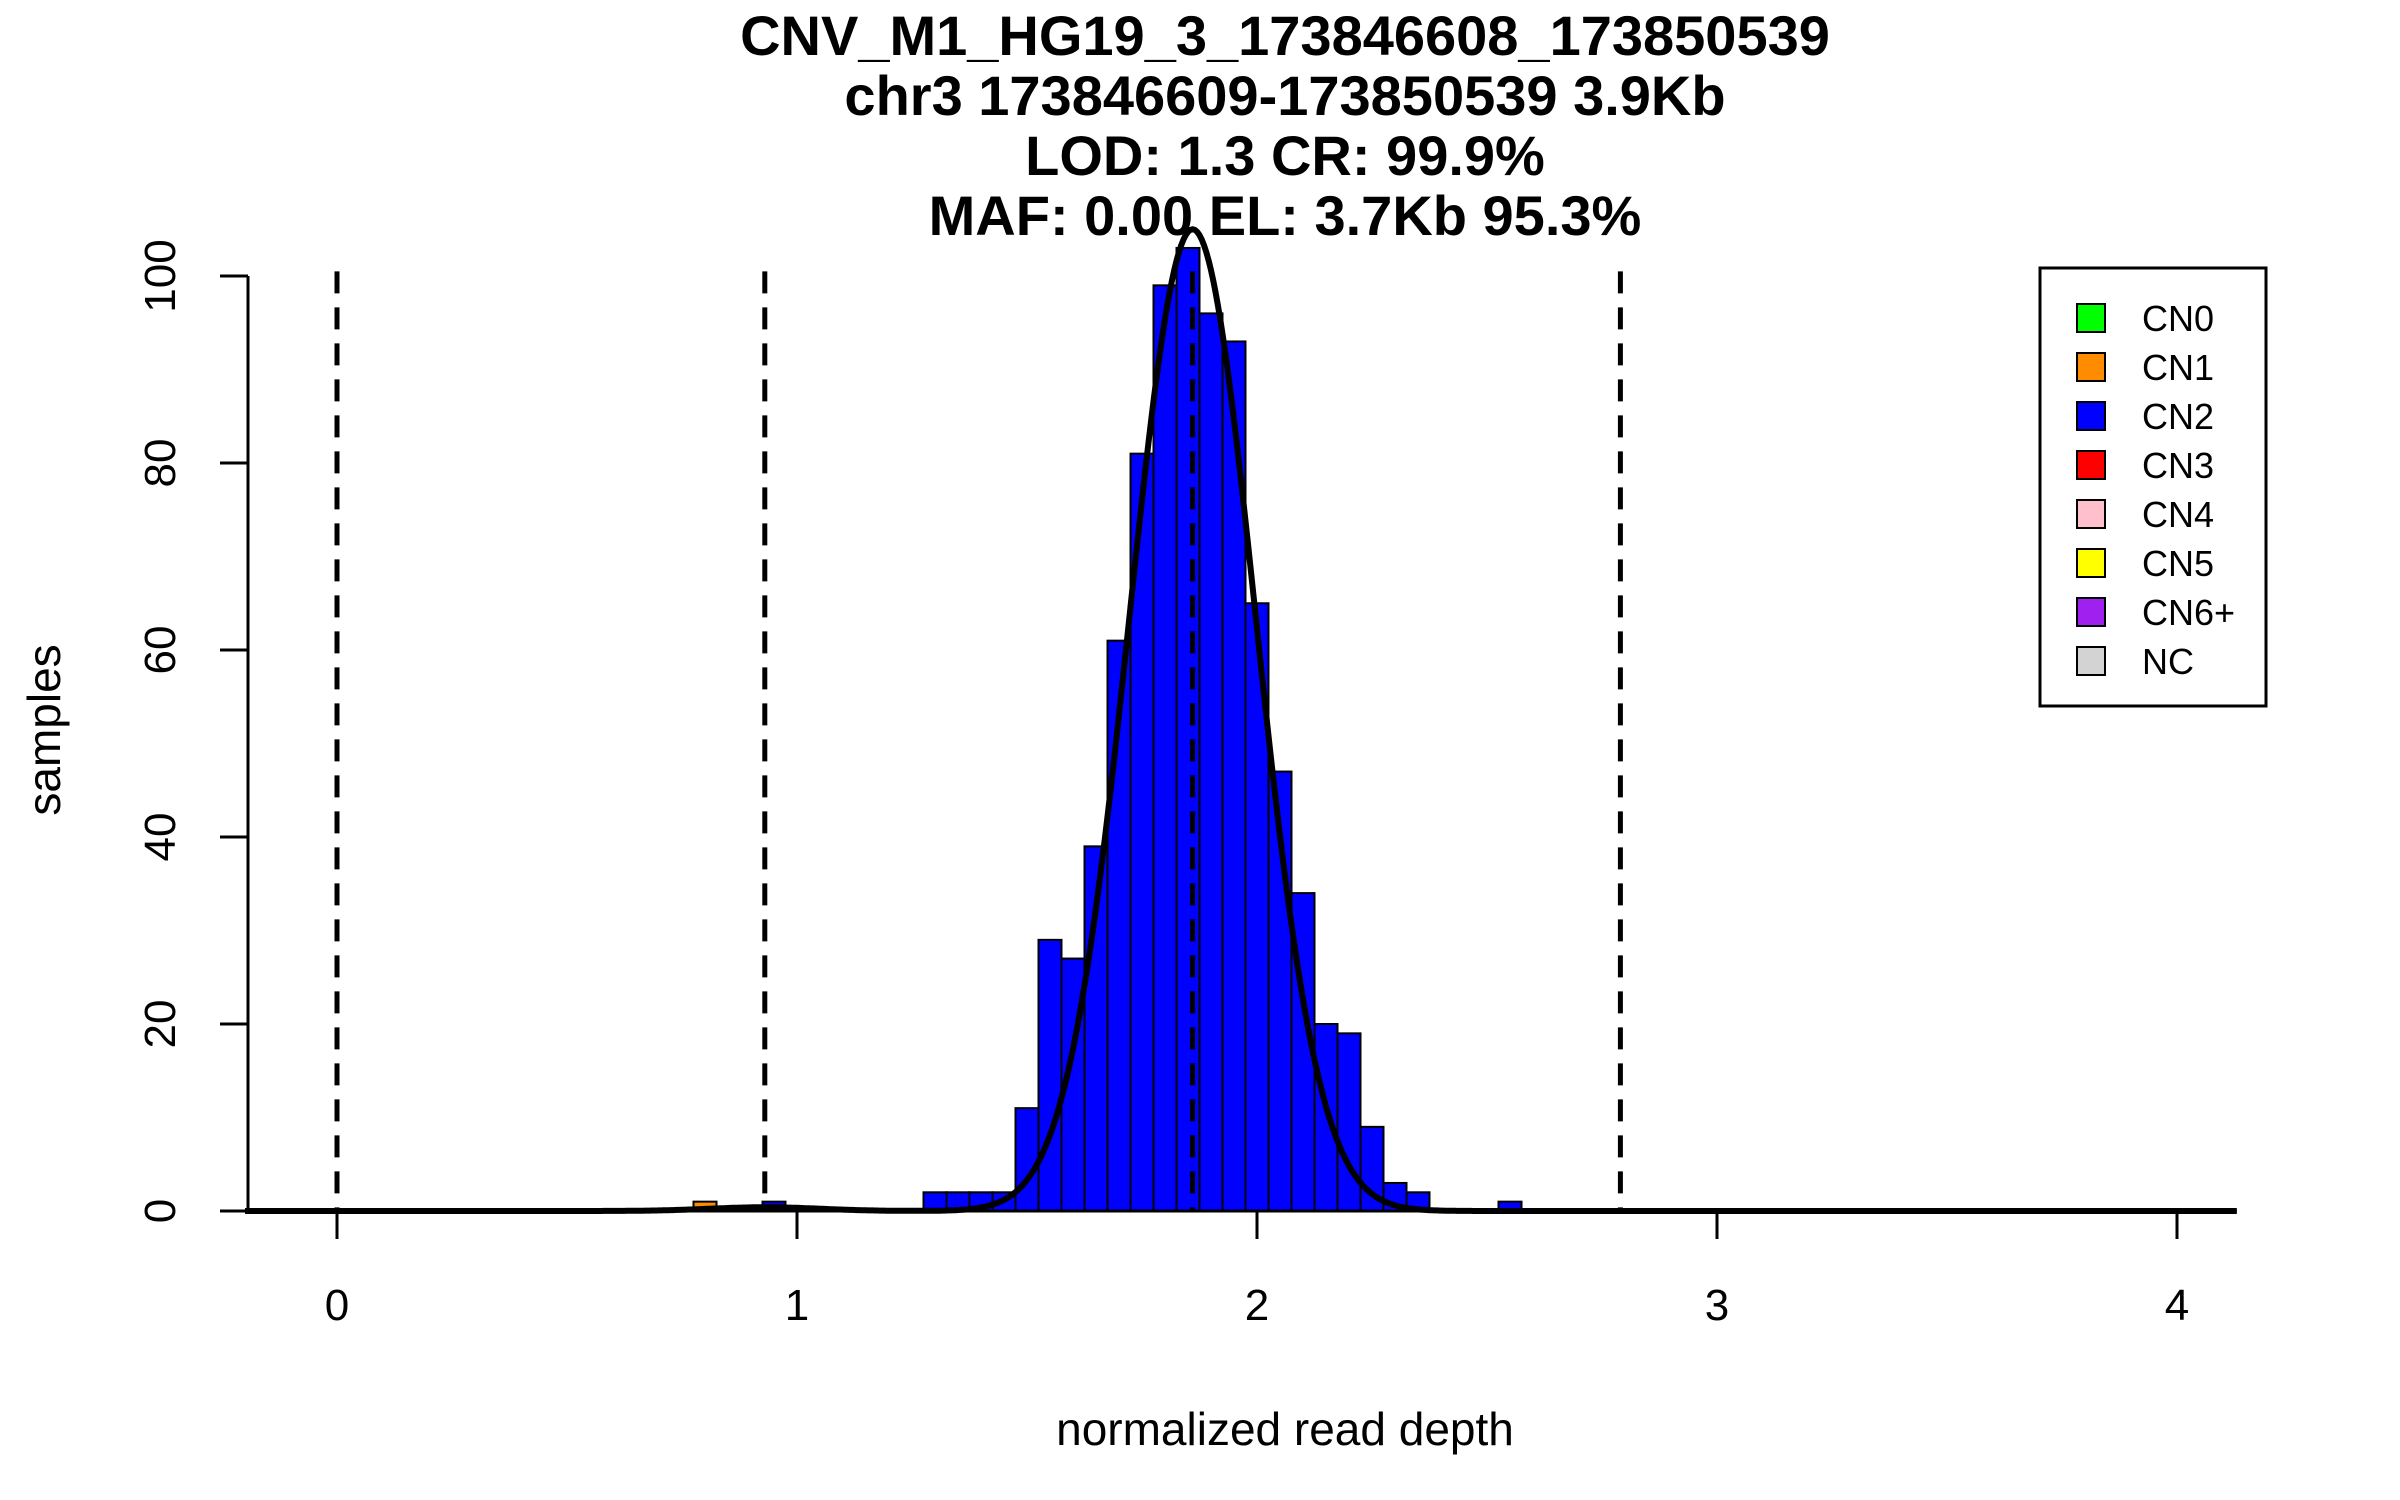  What do you see at coordinates (2178, 563) in the screenshot?
I see `legend-label-cn5: CN5` at bounding box center [2178, 563].